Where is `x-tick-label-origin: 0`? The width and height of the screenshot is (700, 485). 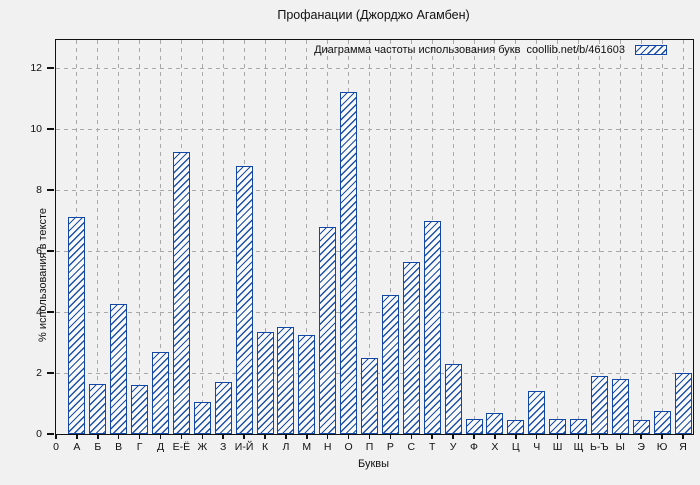 x-tick-label-origin: 0 is located at coordinates (56, 447).